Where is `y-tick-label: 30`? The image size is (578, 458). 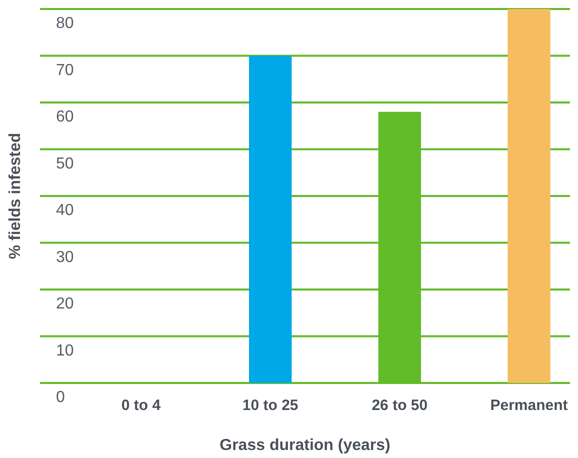 y-tick-label: 30 is located at coordinates (65, 257).